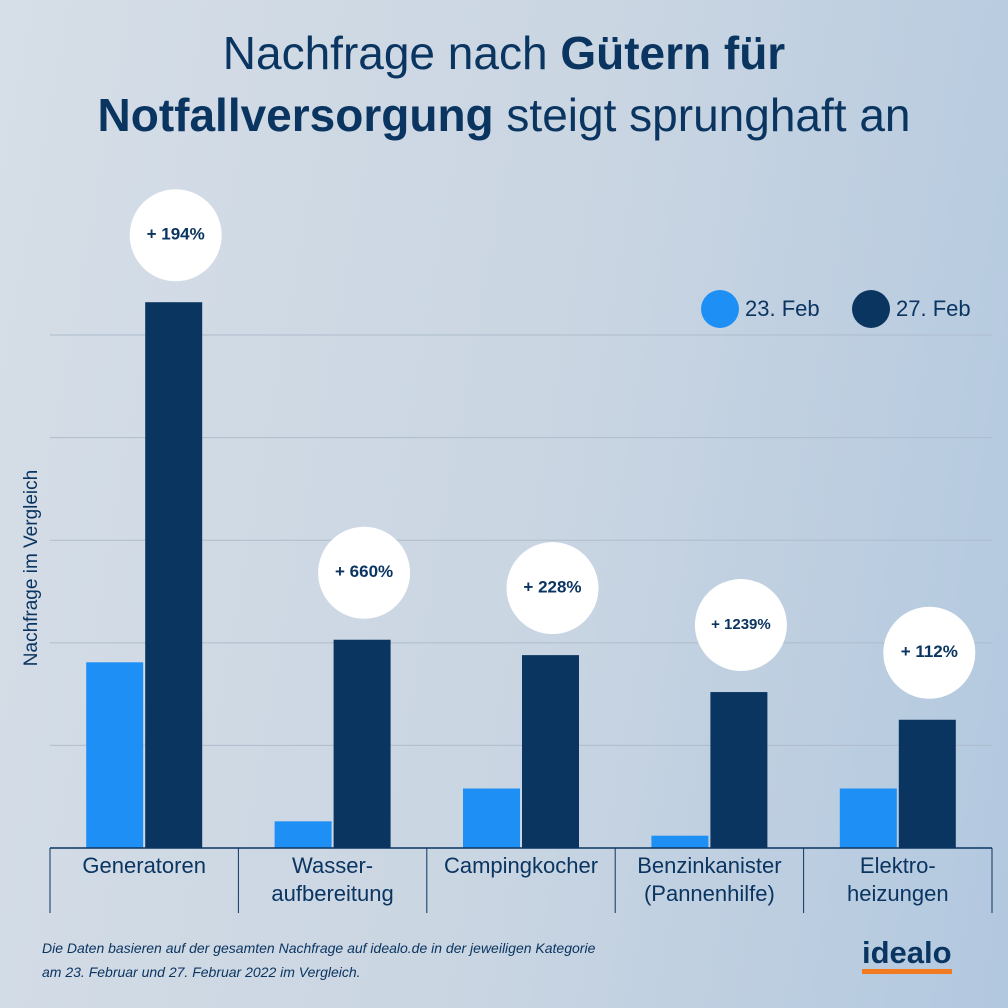  I want to click on annotation: + 660%, so click(364, 571).